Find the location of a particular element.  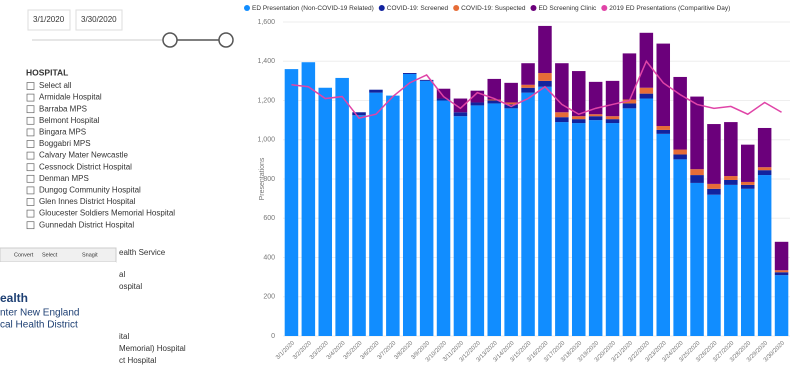

logo-text: ealth is located at coordinates (14, 298).